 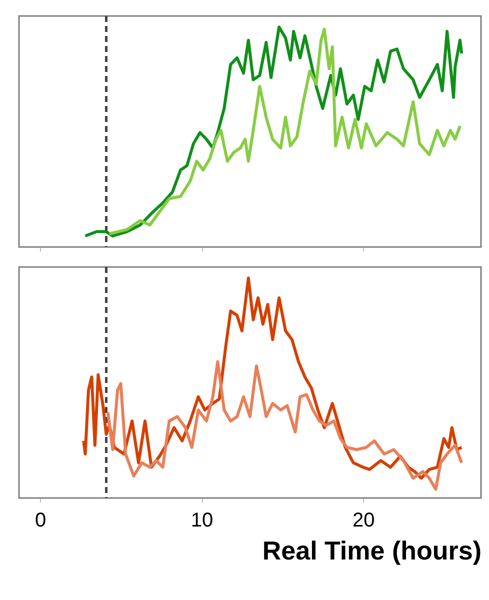 I want to click on x-axis-title: Real Time (hours), so click(x=372, y=551).